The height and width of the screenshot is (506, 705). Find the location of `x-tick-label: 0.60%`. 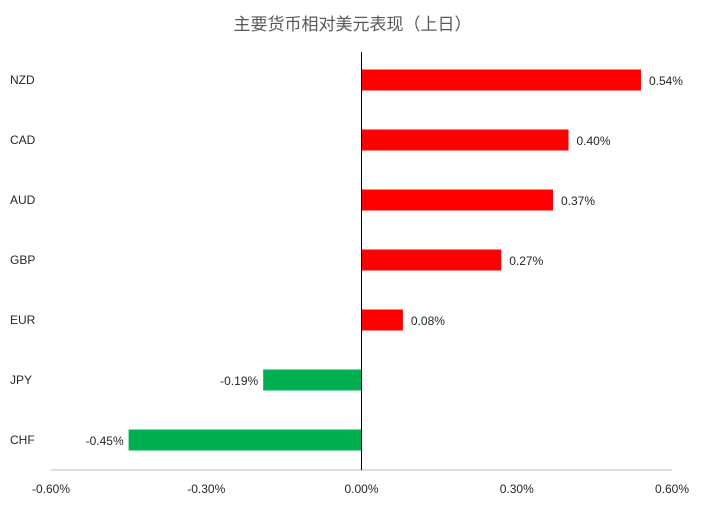

x-tick-label: 0.60% is located at coordinates (672, 489).